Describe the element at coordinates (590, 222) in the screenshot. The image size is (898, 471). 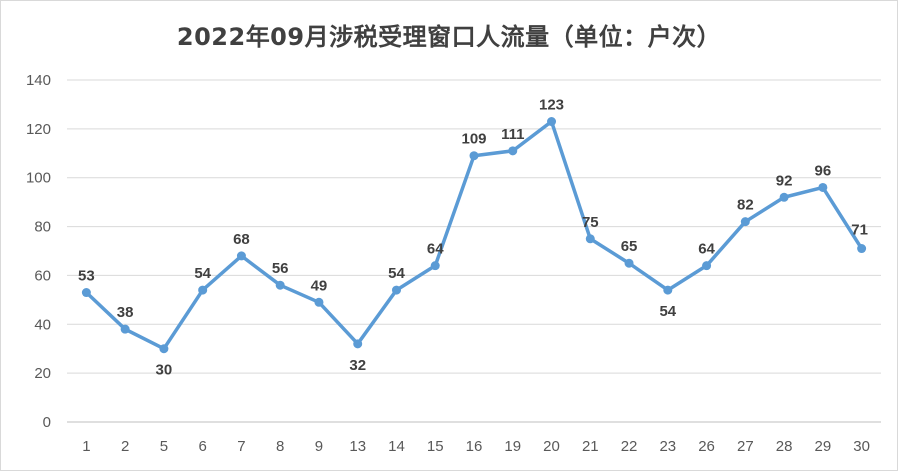
I see `data-label: 75` at that location.